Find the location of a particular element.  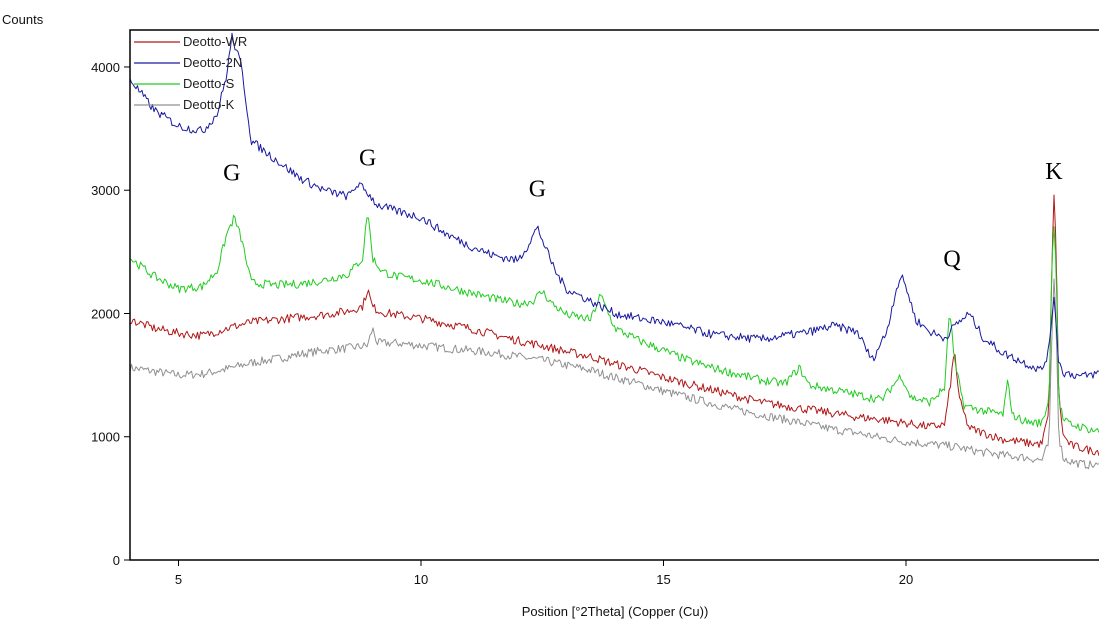

legend: Deotto-WR Deotto-2N Deotto-S Deotto-K is located at coordinates (190, 73).